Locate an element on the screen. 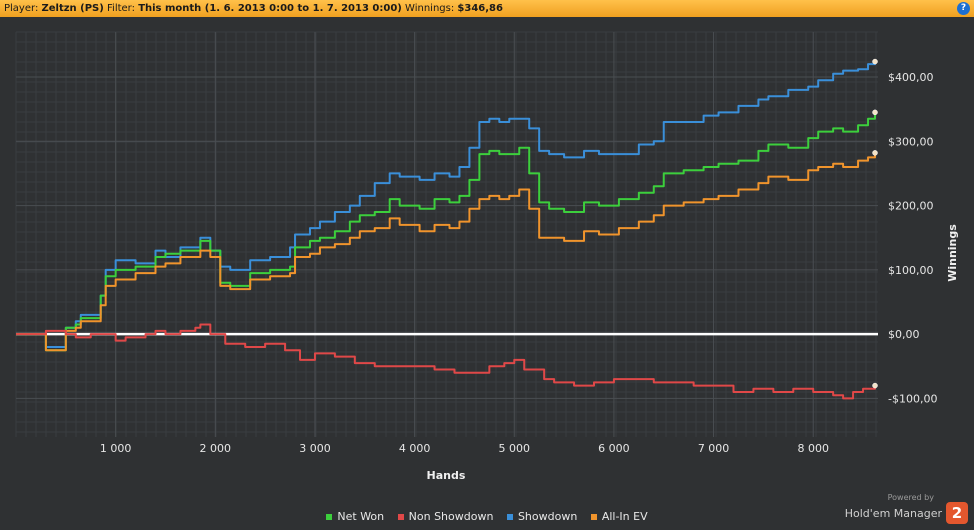  x-tick-label: 2 000 is located at coordinates (216, 448).